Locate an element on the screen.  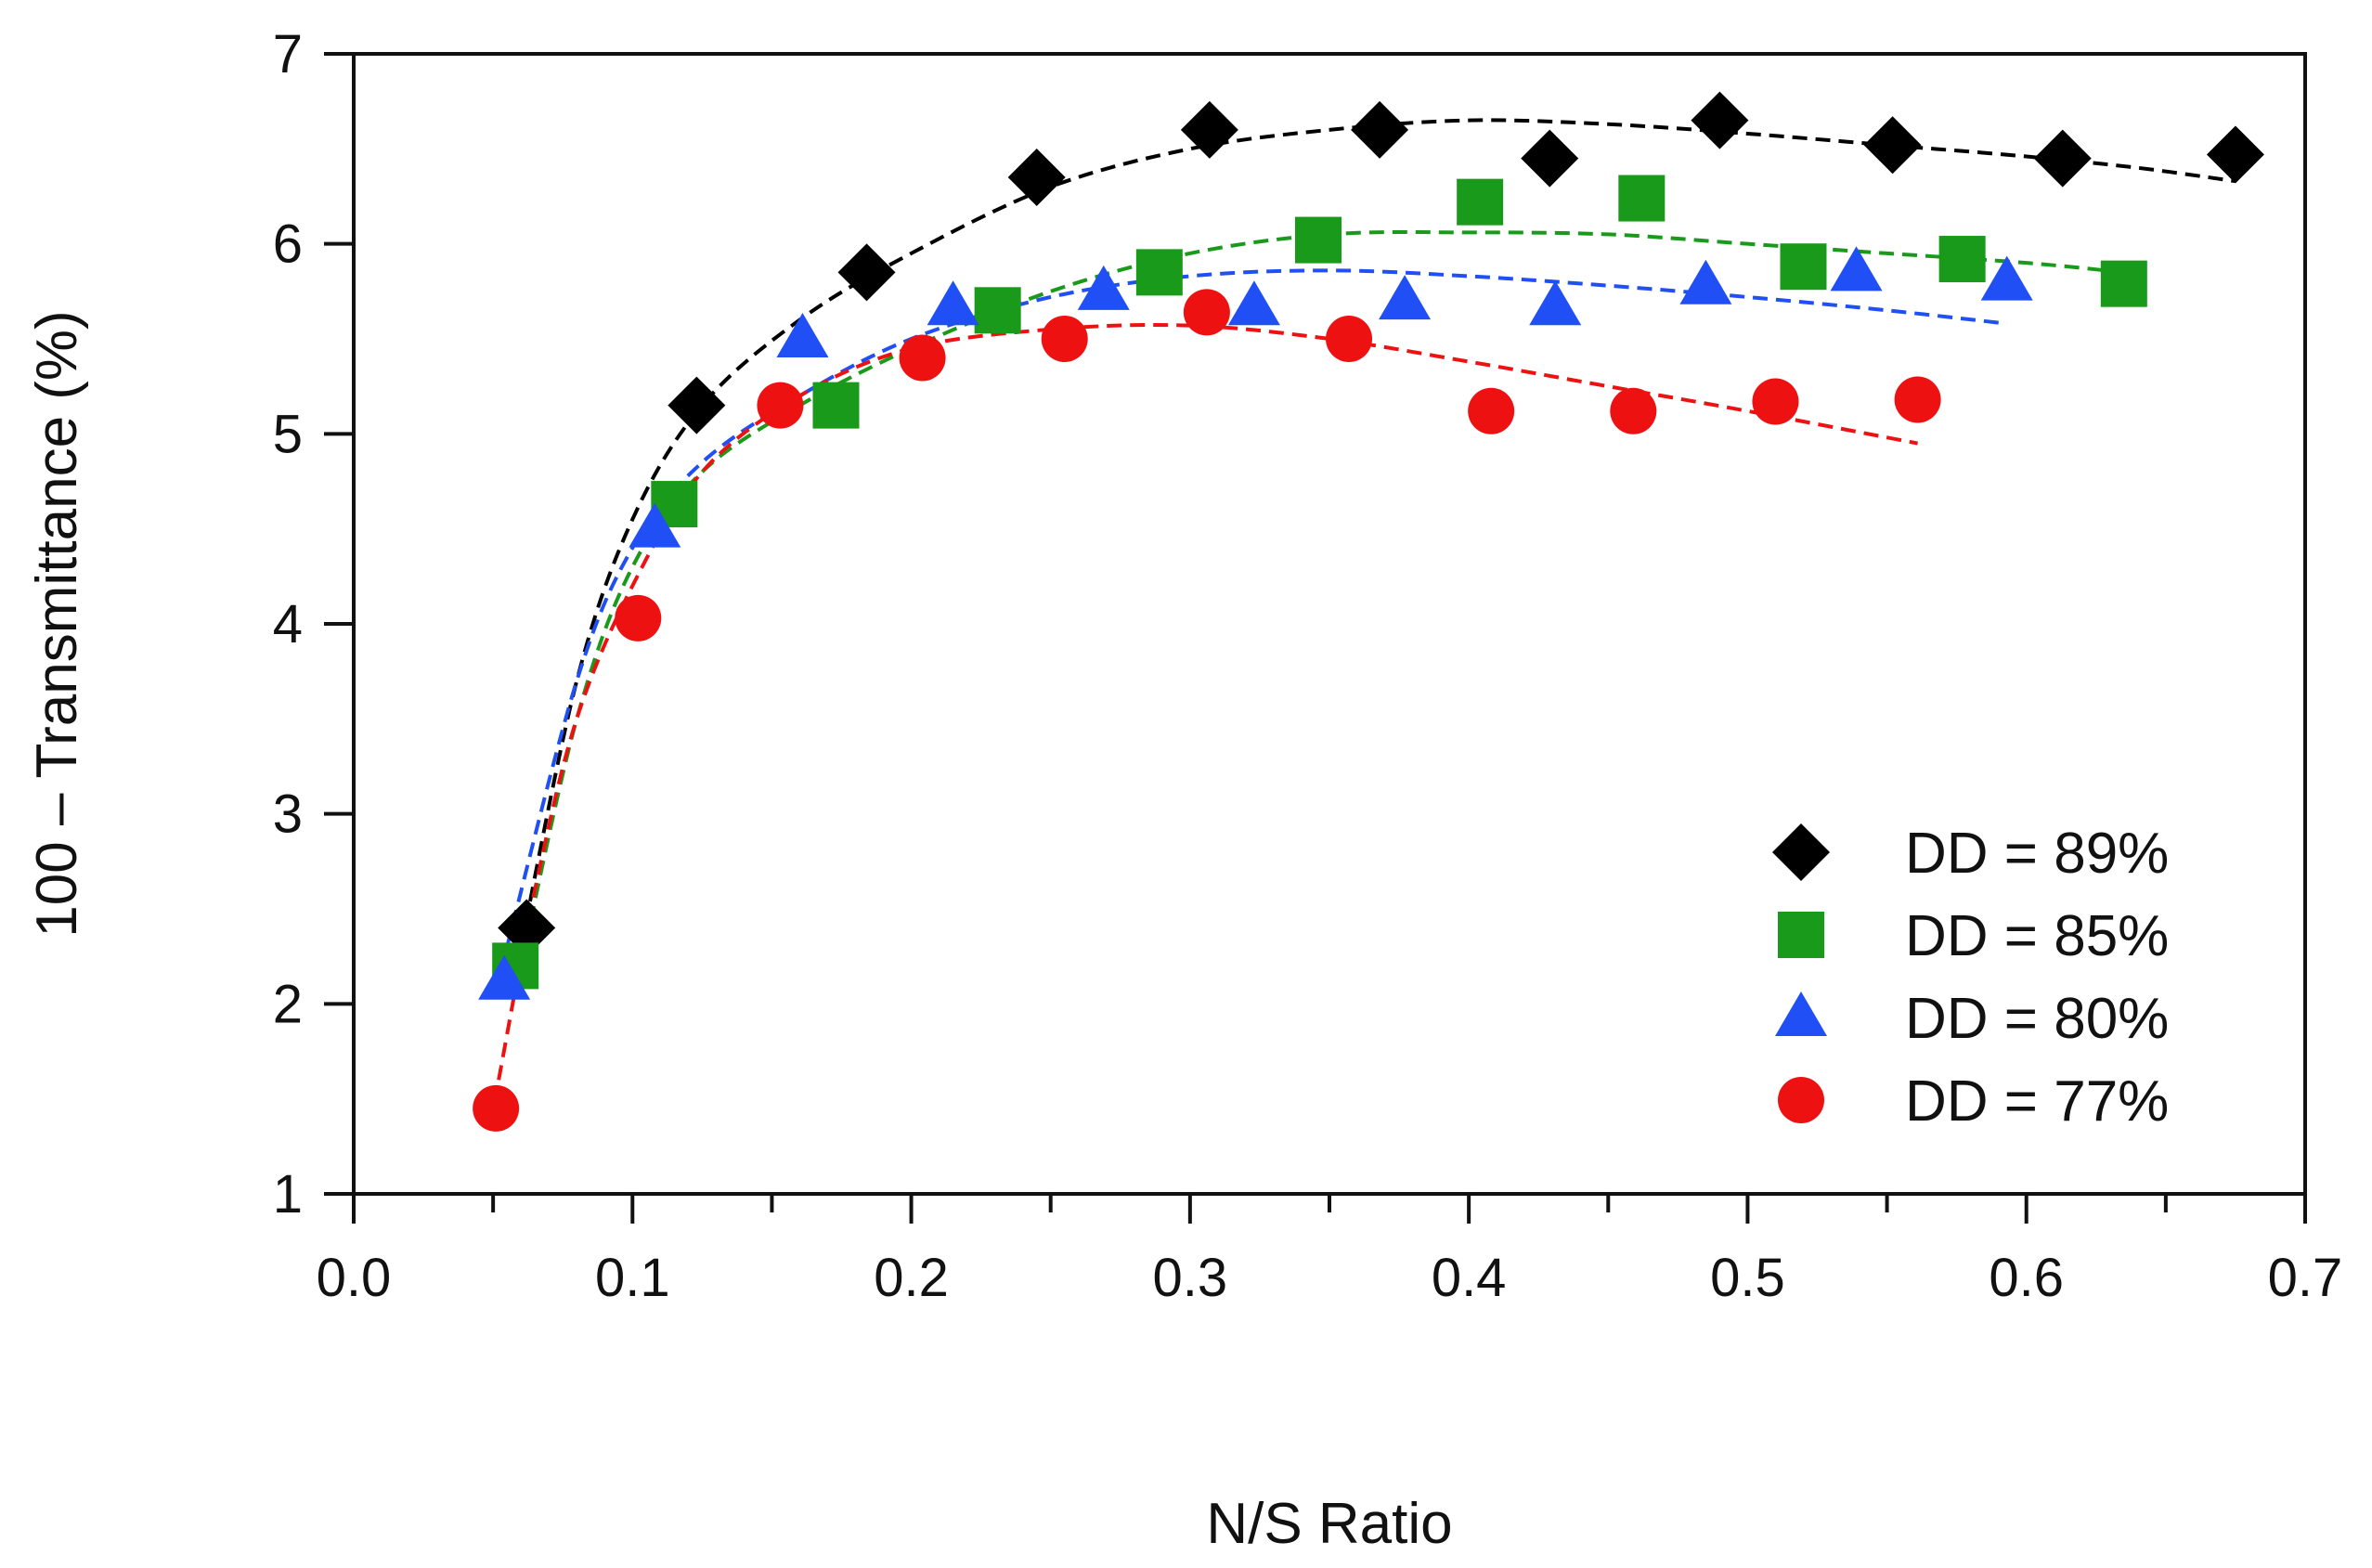
legend-label: DD = 80% is located at coordinates (2037, 1019).